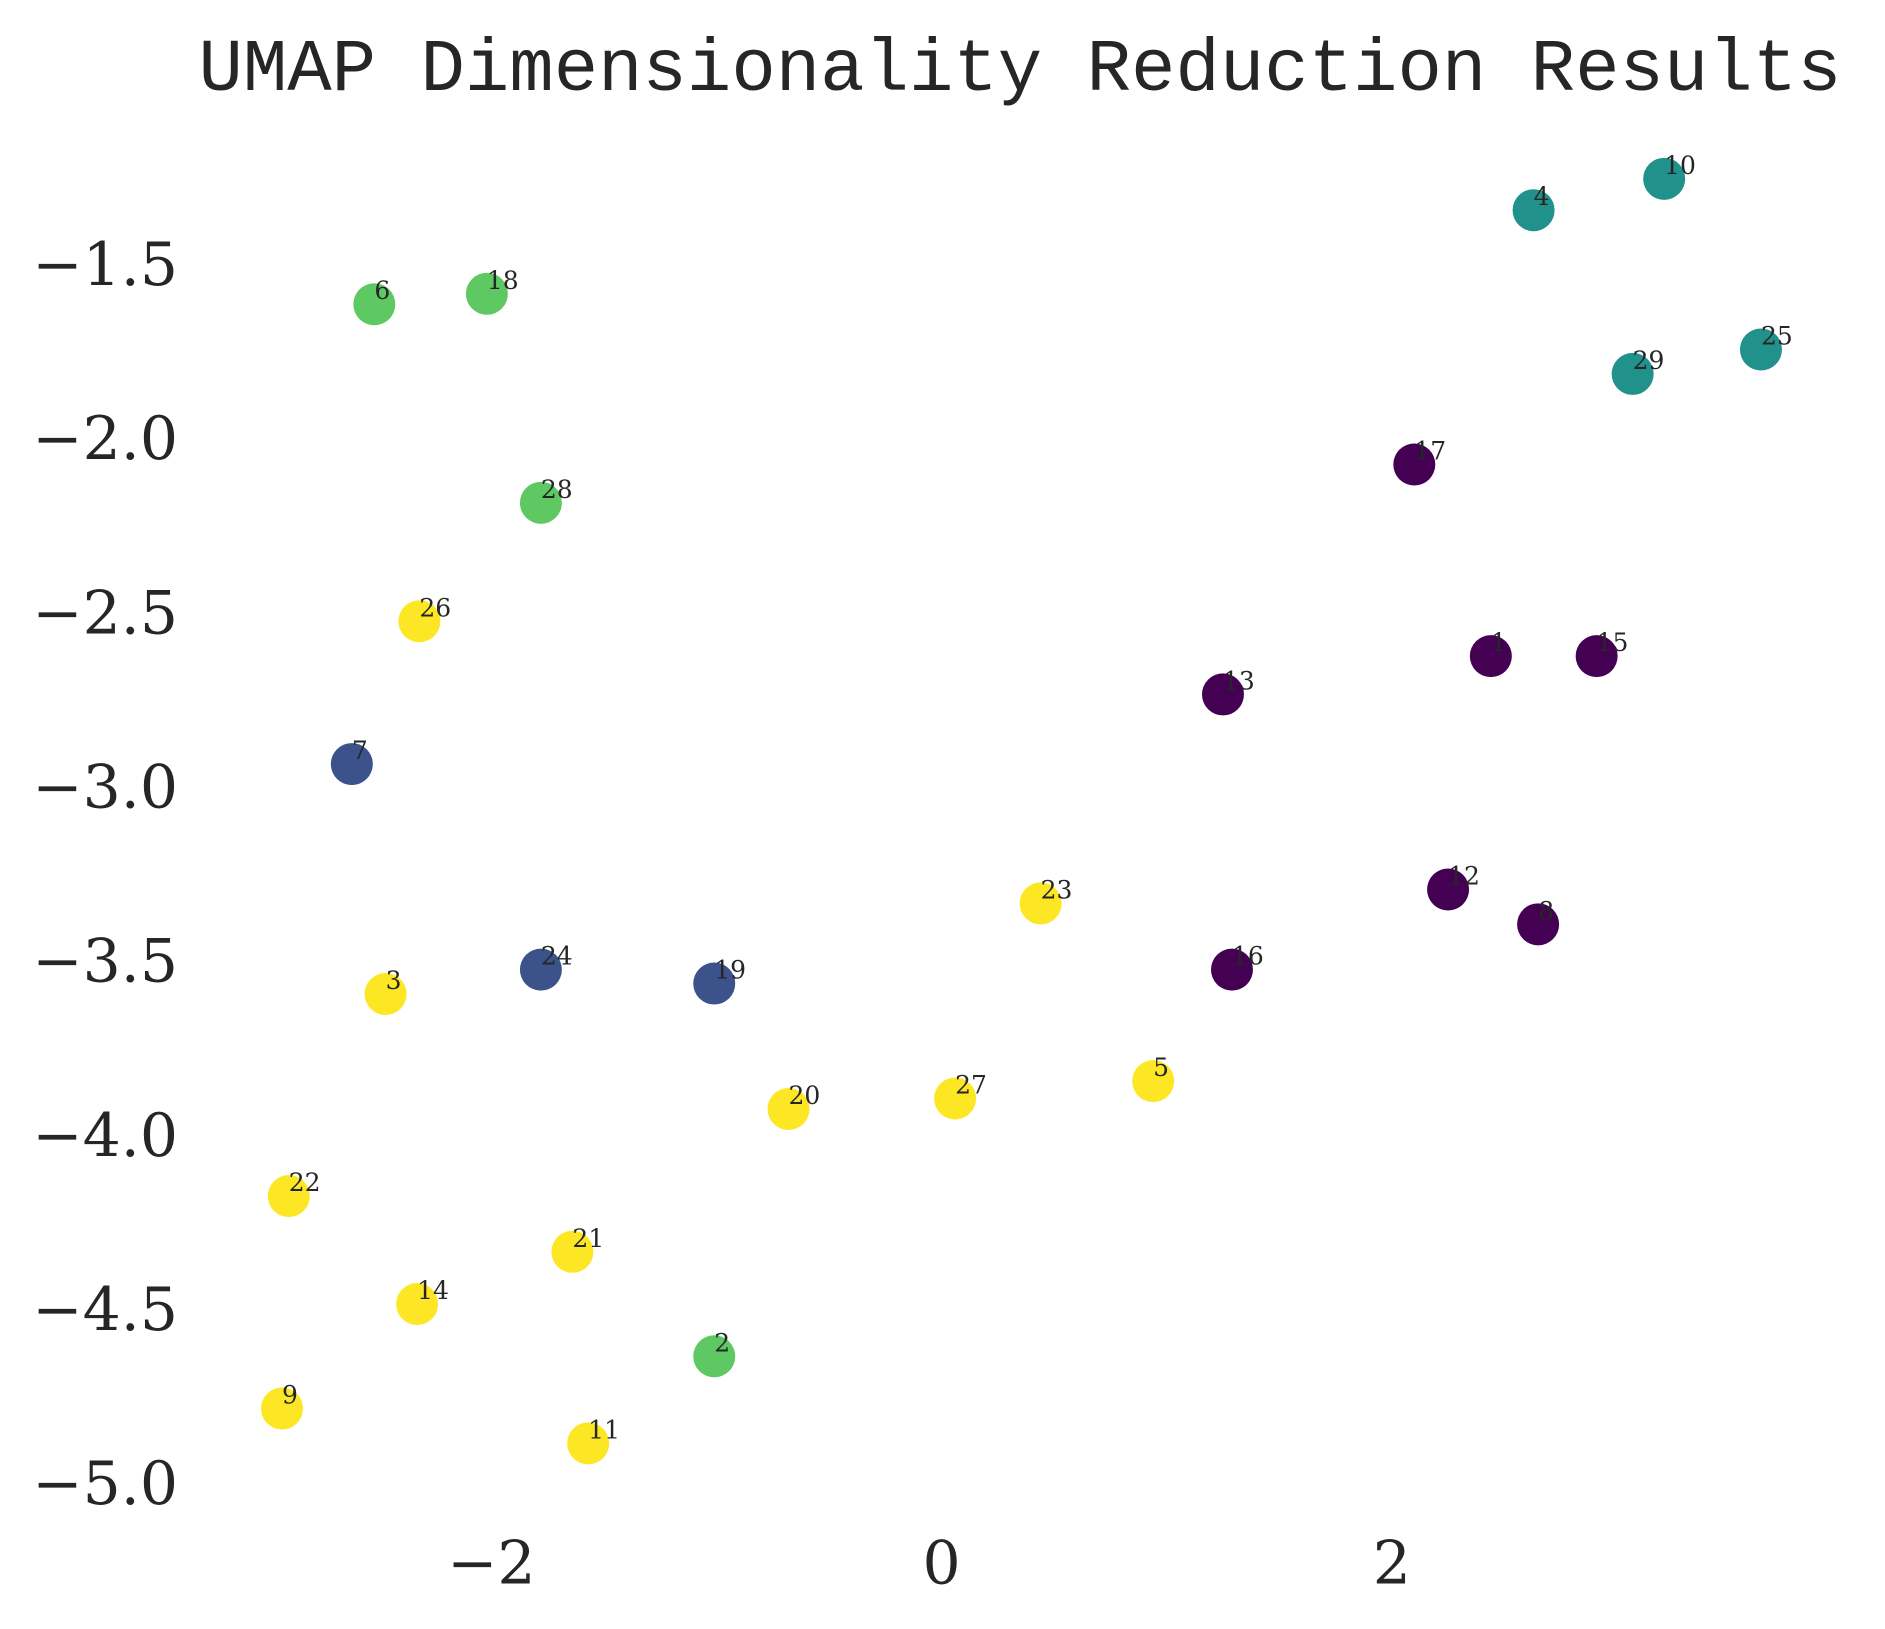  I want to click on point-label: 8, so click(1546, 910).